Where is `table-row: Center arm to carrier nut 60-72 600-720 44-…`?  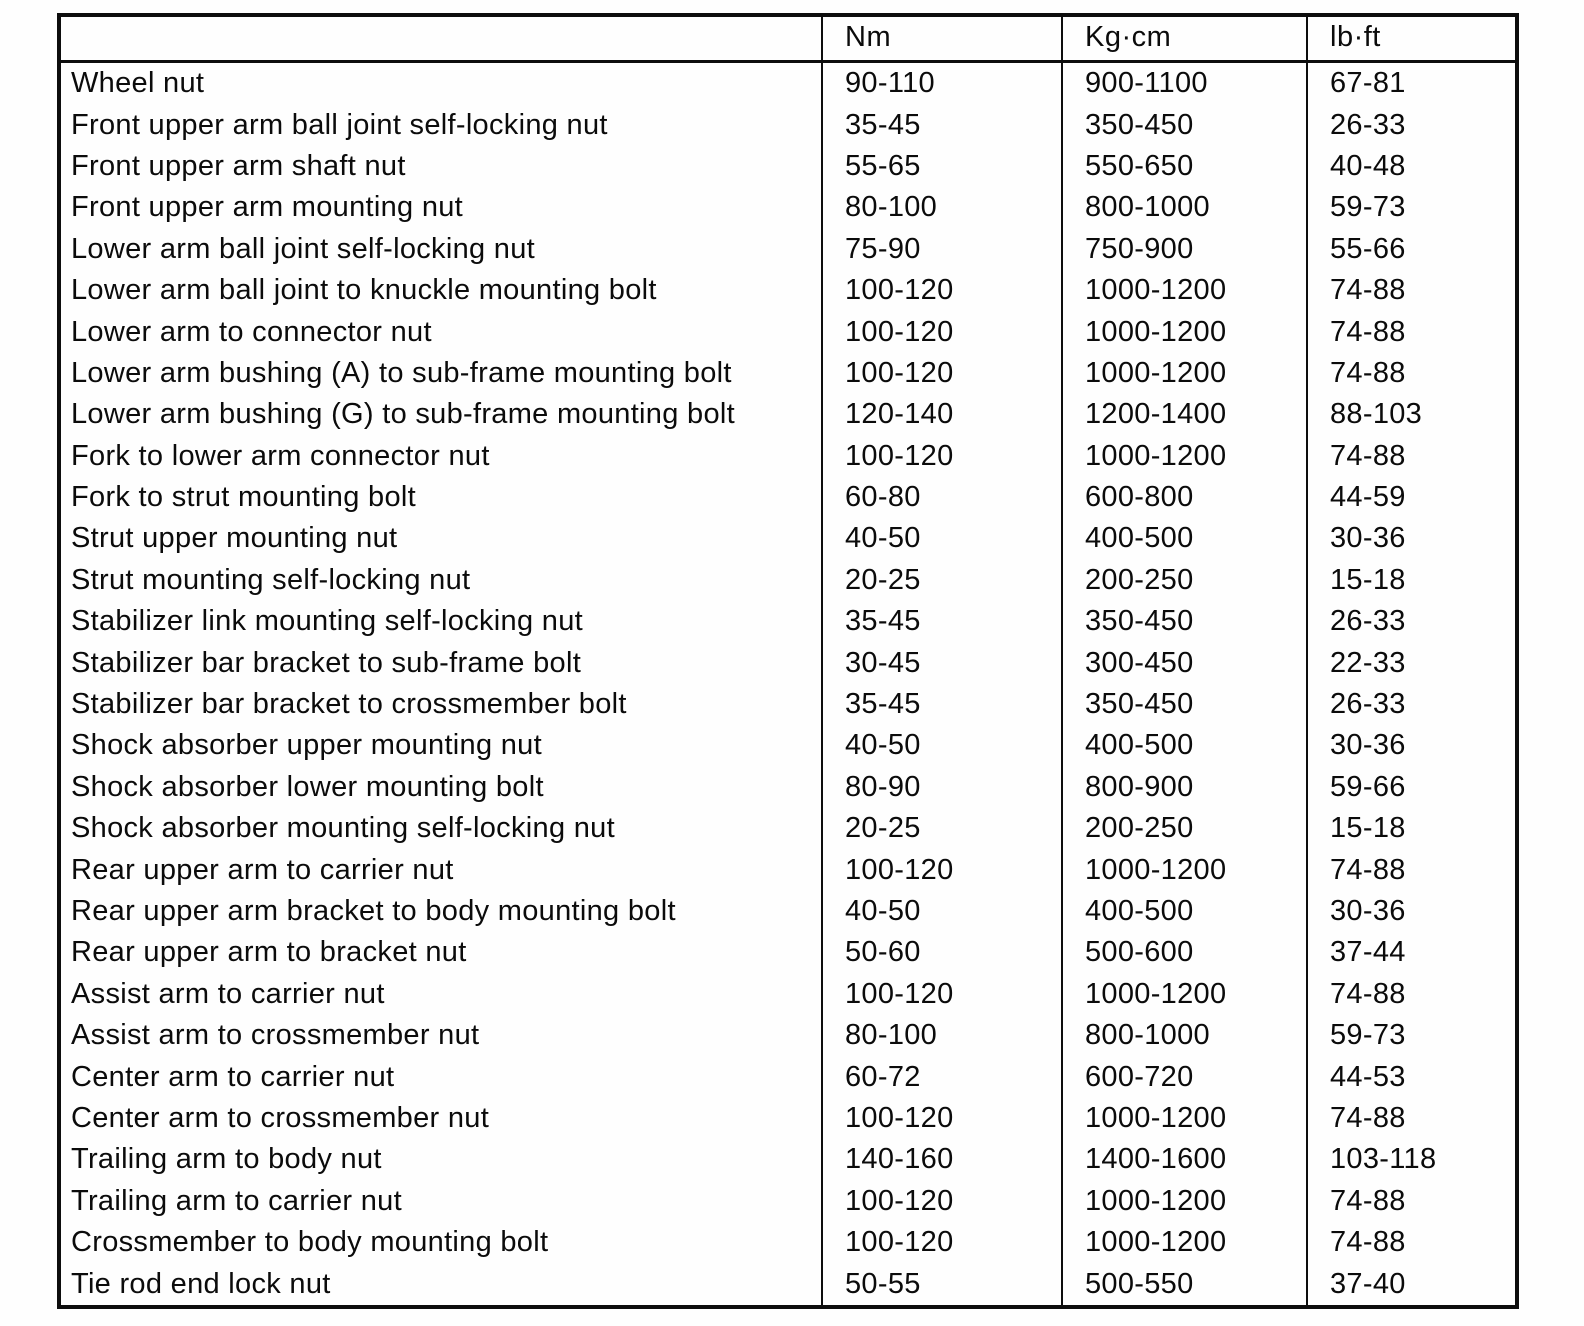
table-row: Center arm to carrier nut 60-72 600-720 44-… is located at coordinates (788, 1077).